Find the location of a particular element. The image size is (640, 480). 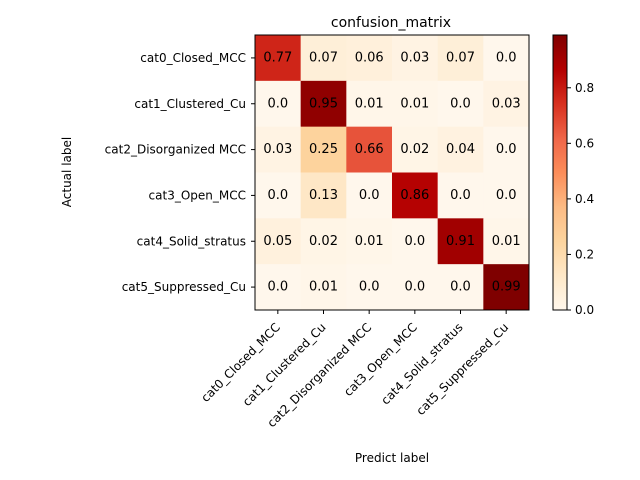

x-tick-label: cat0_Closed_MCC is located at coordinates (240, 362).